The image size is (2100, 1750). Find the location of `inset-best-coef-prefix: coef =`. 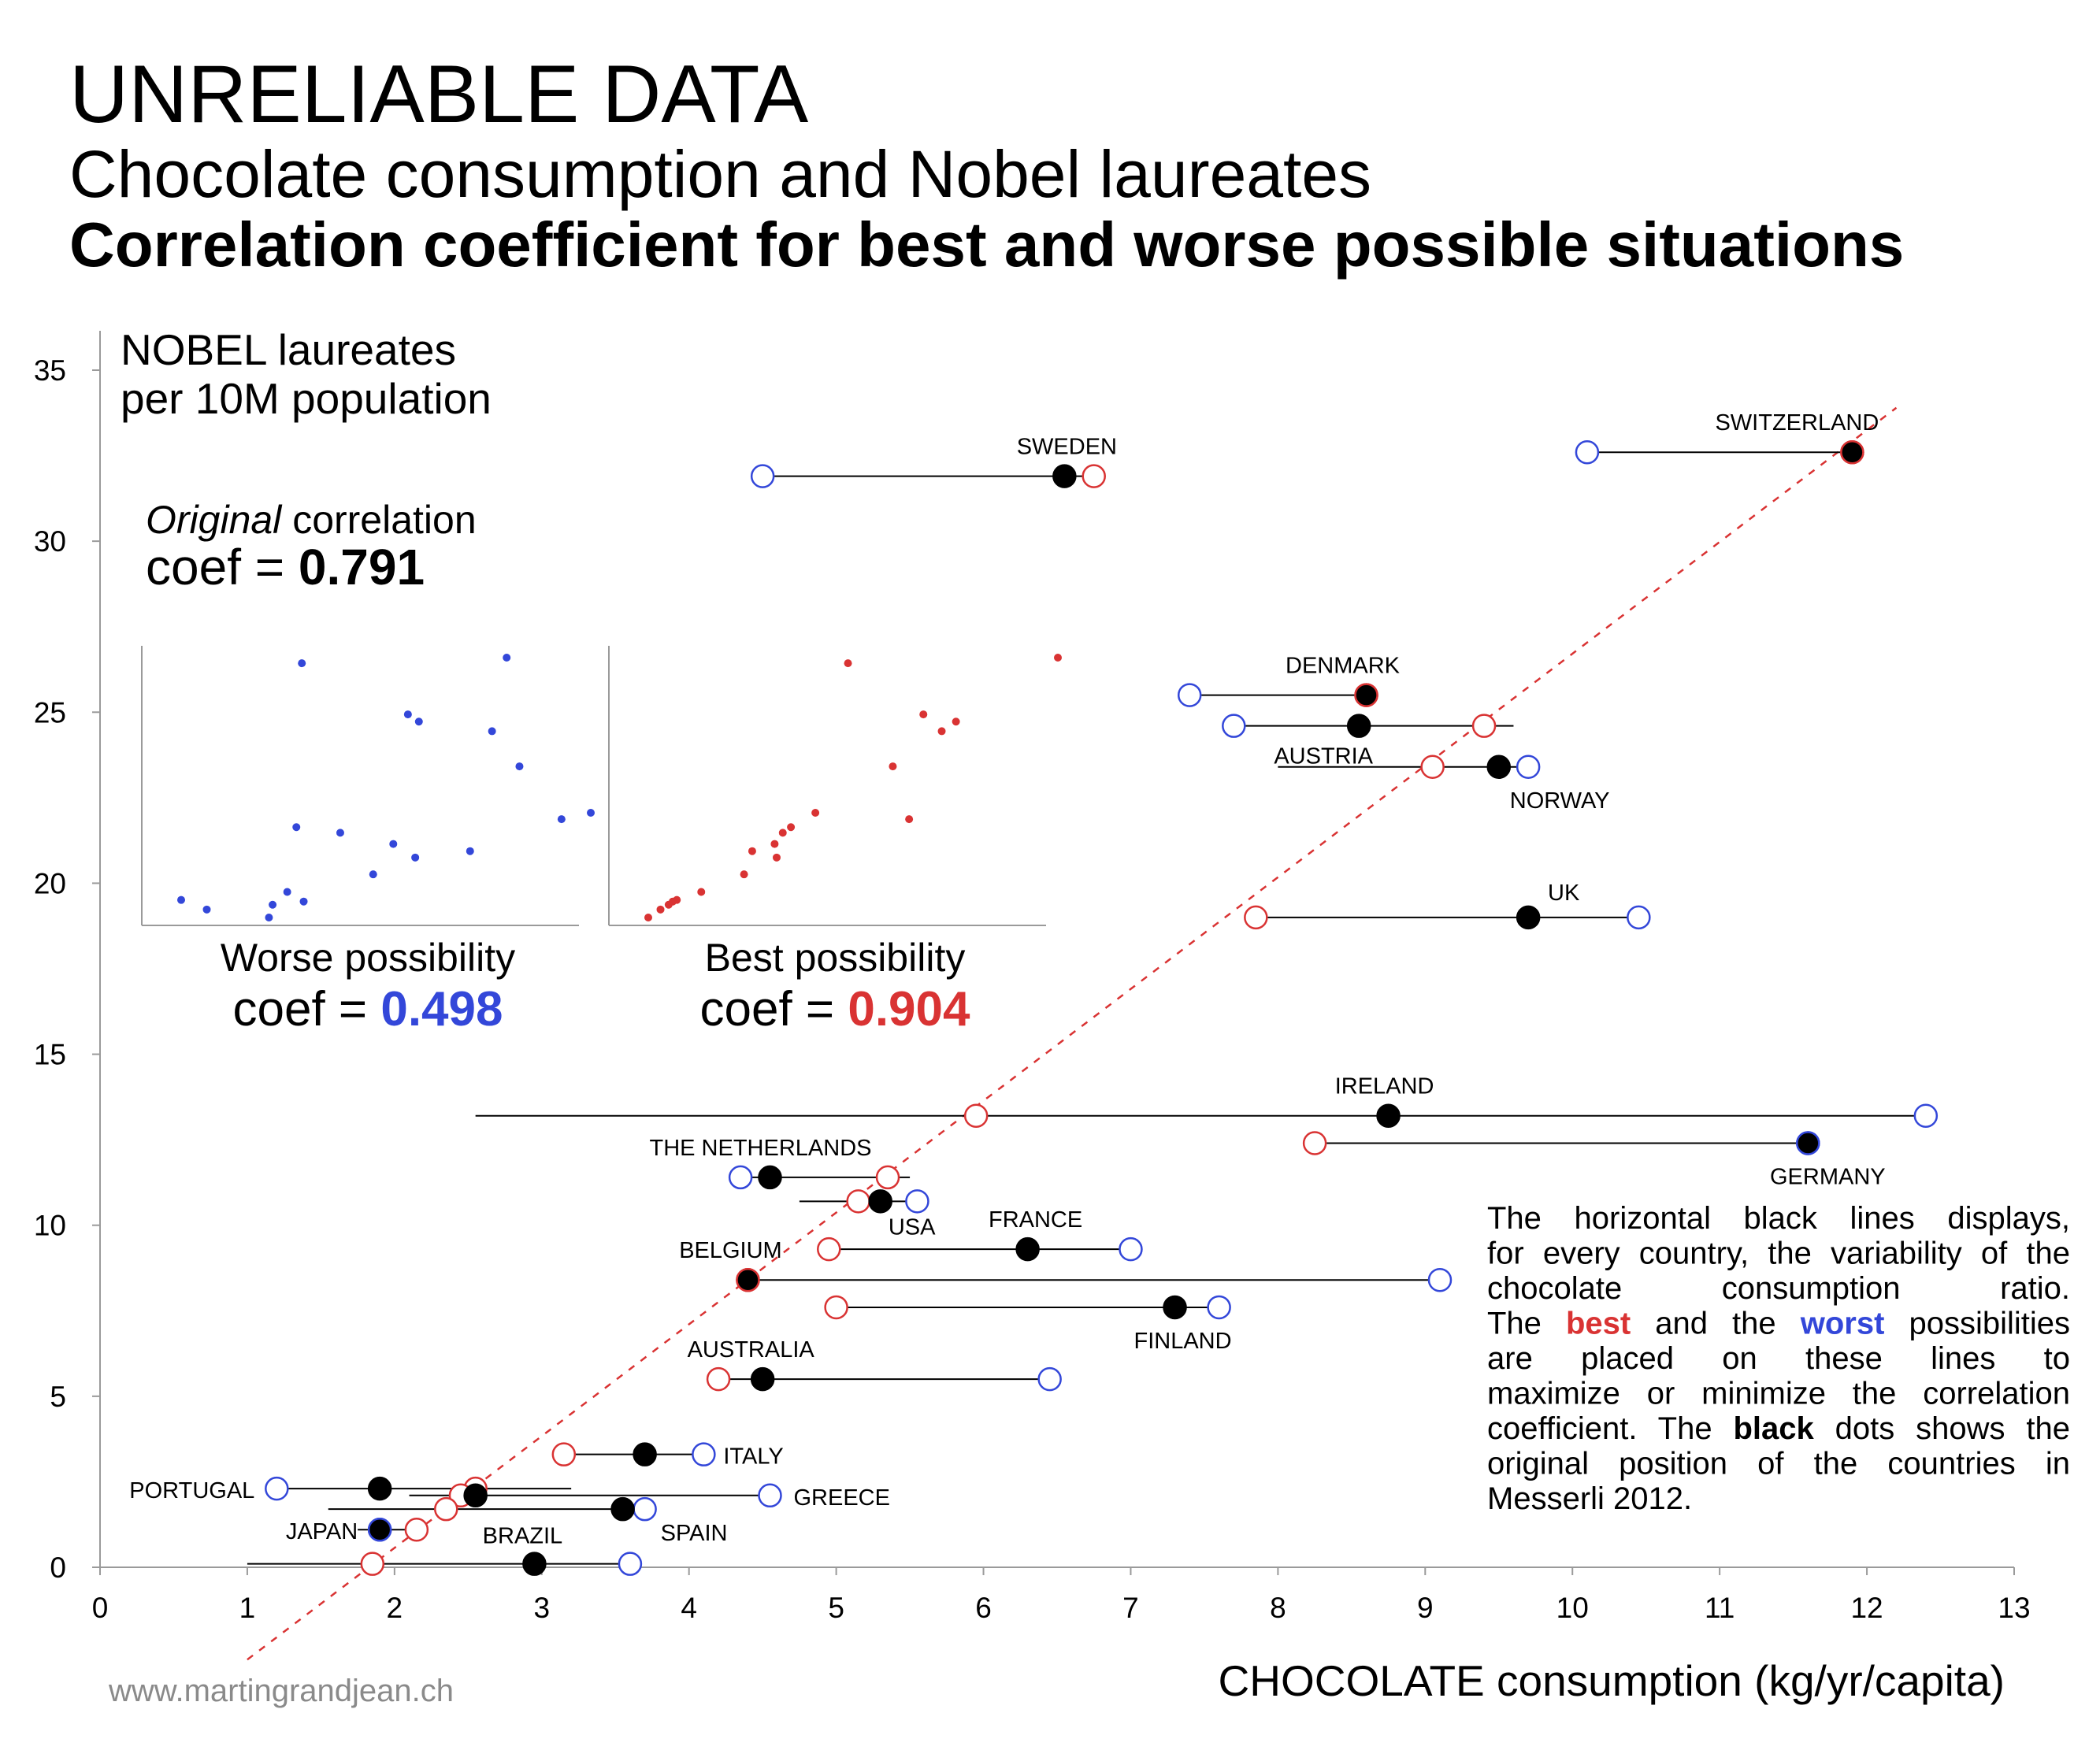

inset-best-coef-prefix: coef = is located at coordinates (773, 1009).